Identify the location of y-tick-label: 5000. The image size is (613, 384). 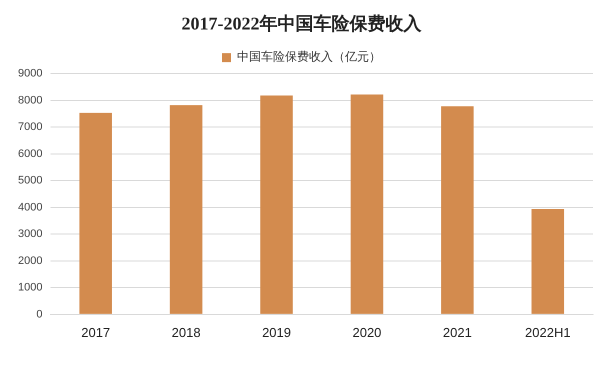
(30, 180).